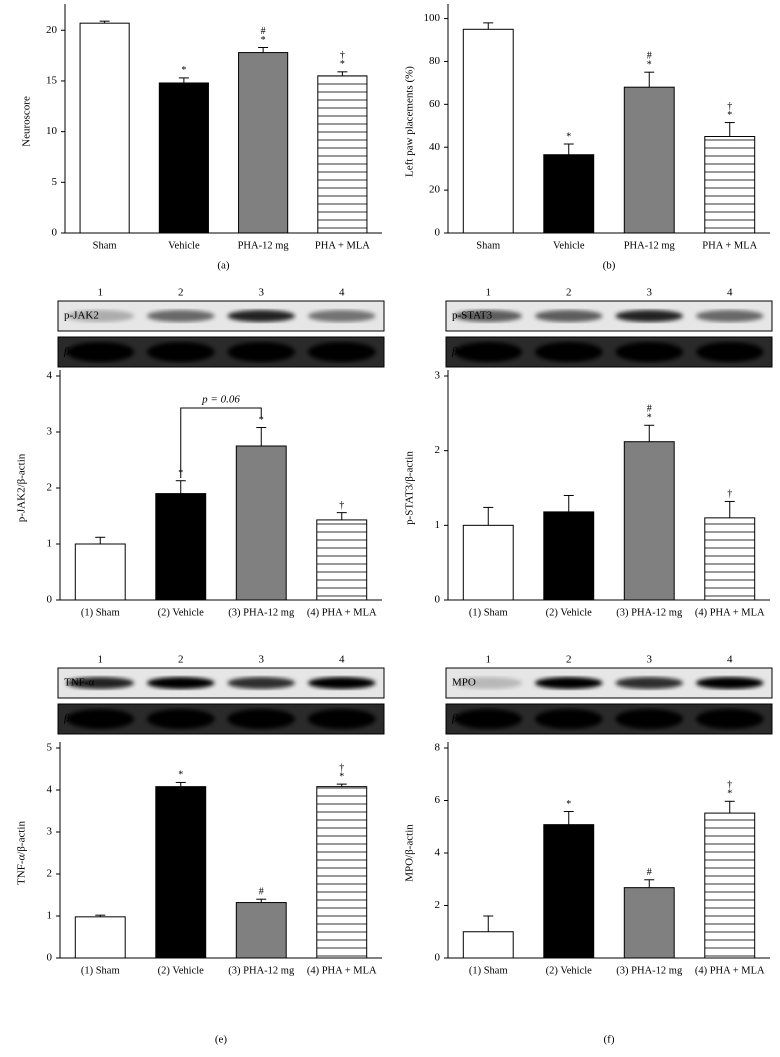 The image size is (780, 1057). What do you see at coordinates (105, 245) in the screenshot?
I see `x-tick-label: Sham` at bounding box center [105, 245].